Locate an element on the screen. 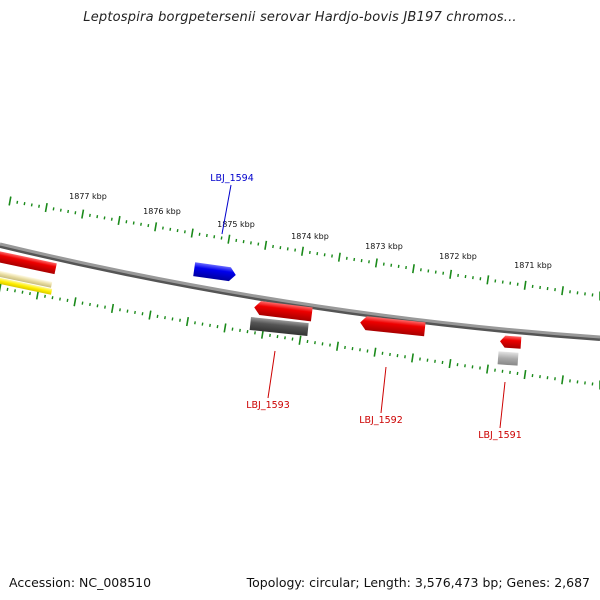 This screenshot has height=600, width=600. tick-label: 1873 kbp is located at coordinates (384, 246).